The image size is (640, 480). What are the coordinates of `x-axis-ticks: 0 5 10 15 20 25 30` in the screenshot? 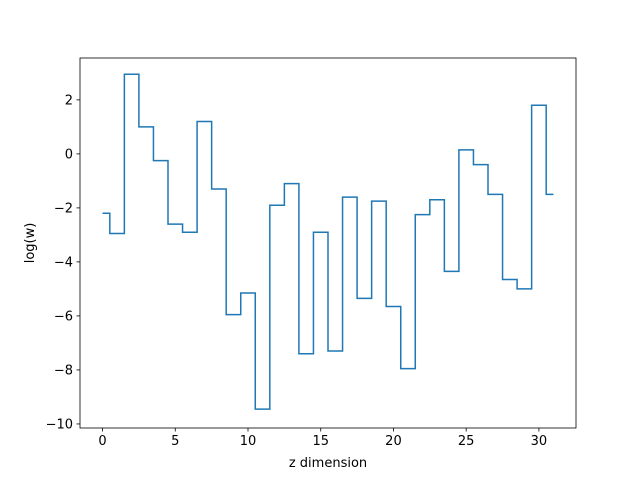 It's located at (322, 438).